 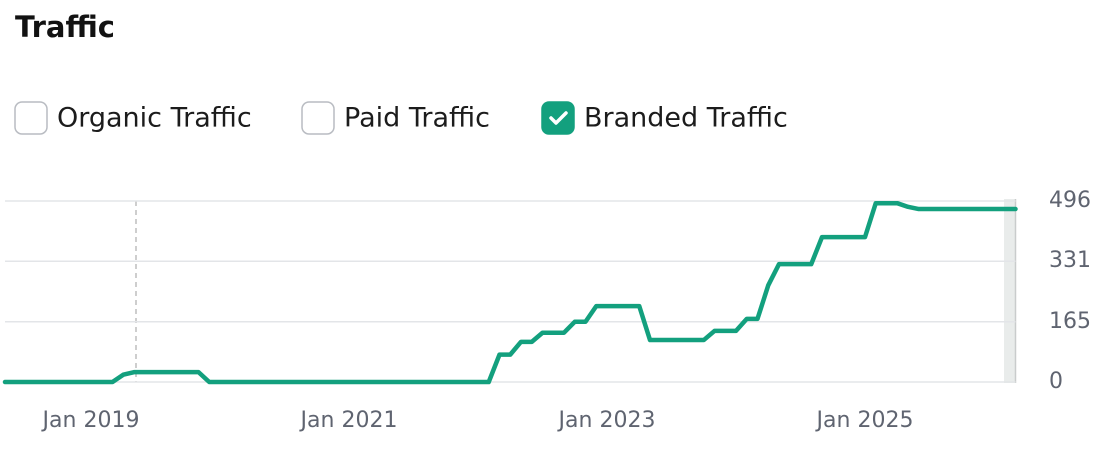 What do you see at coordinates (154, 118) in the screenshot?
I see `legend-label: Organic Traffic` at bounding box center [154, 118].